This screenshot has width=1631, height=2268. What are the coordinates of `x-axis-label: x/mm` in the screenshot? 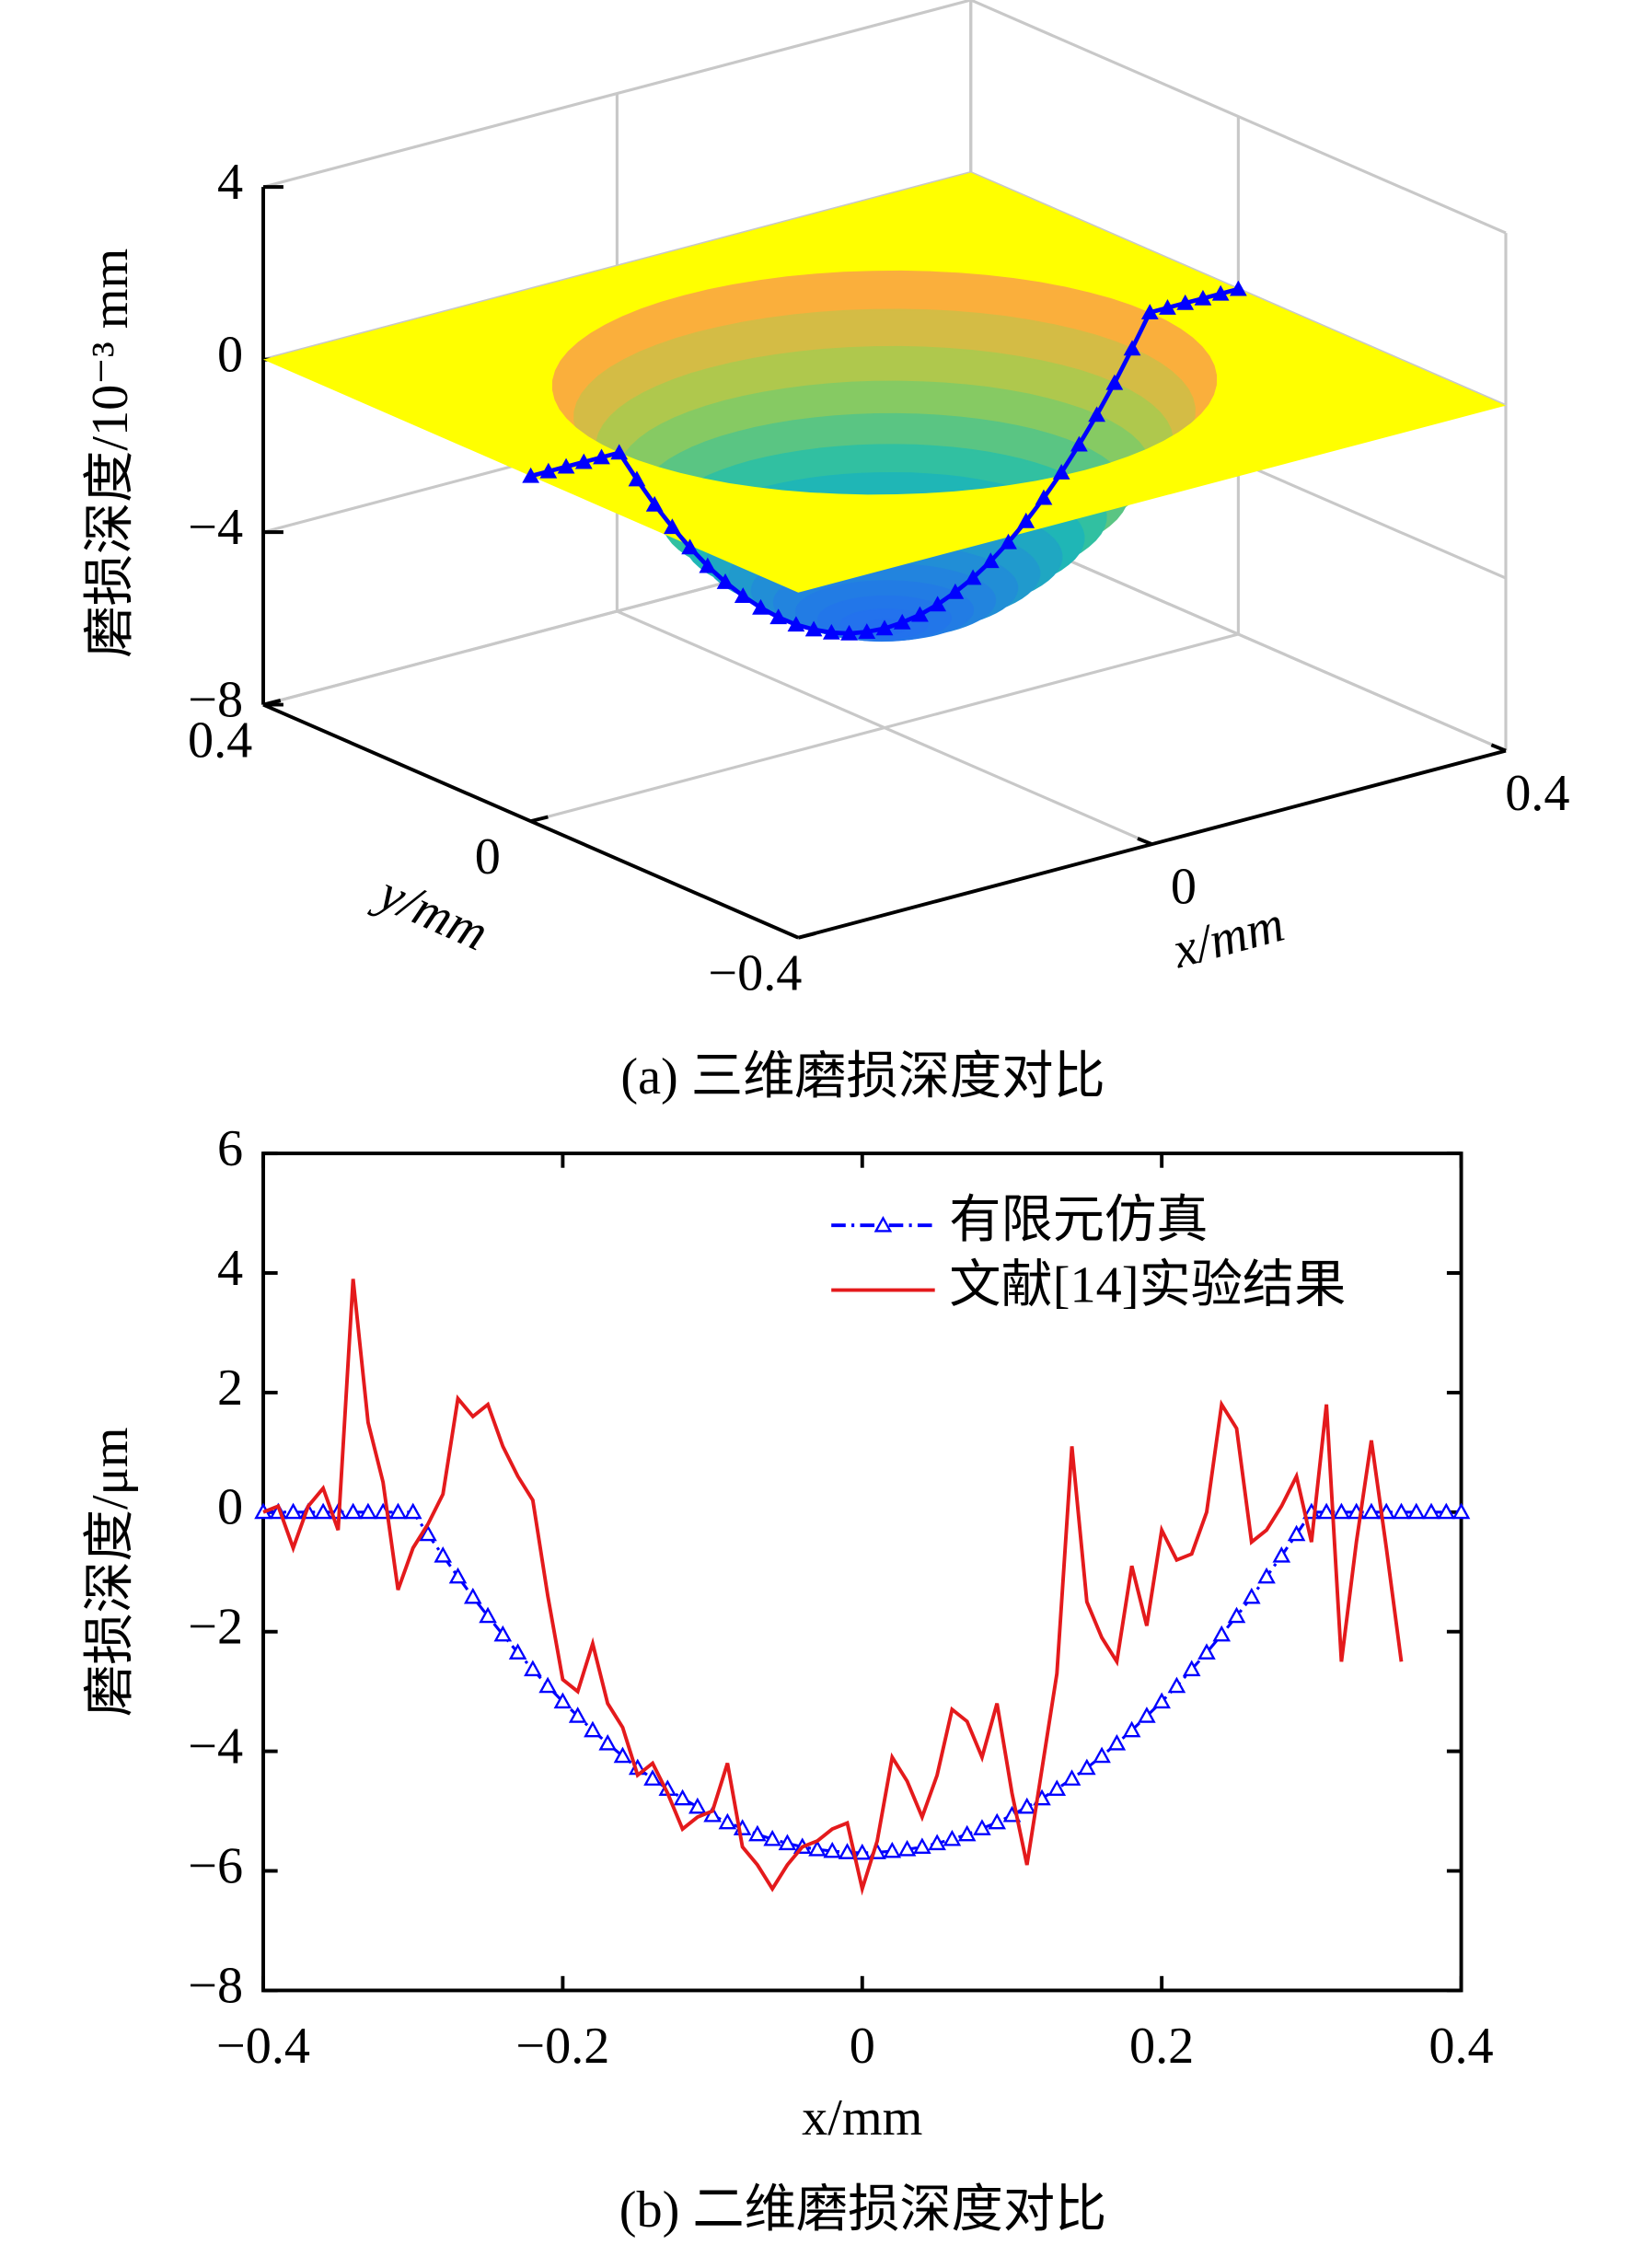 It's located at (862, 2117).